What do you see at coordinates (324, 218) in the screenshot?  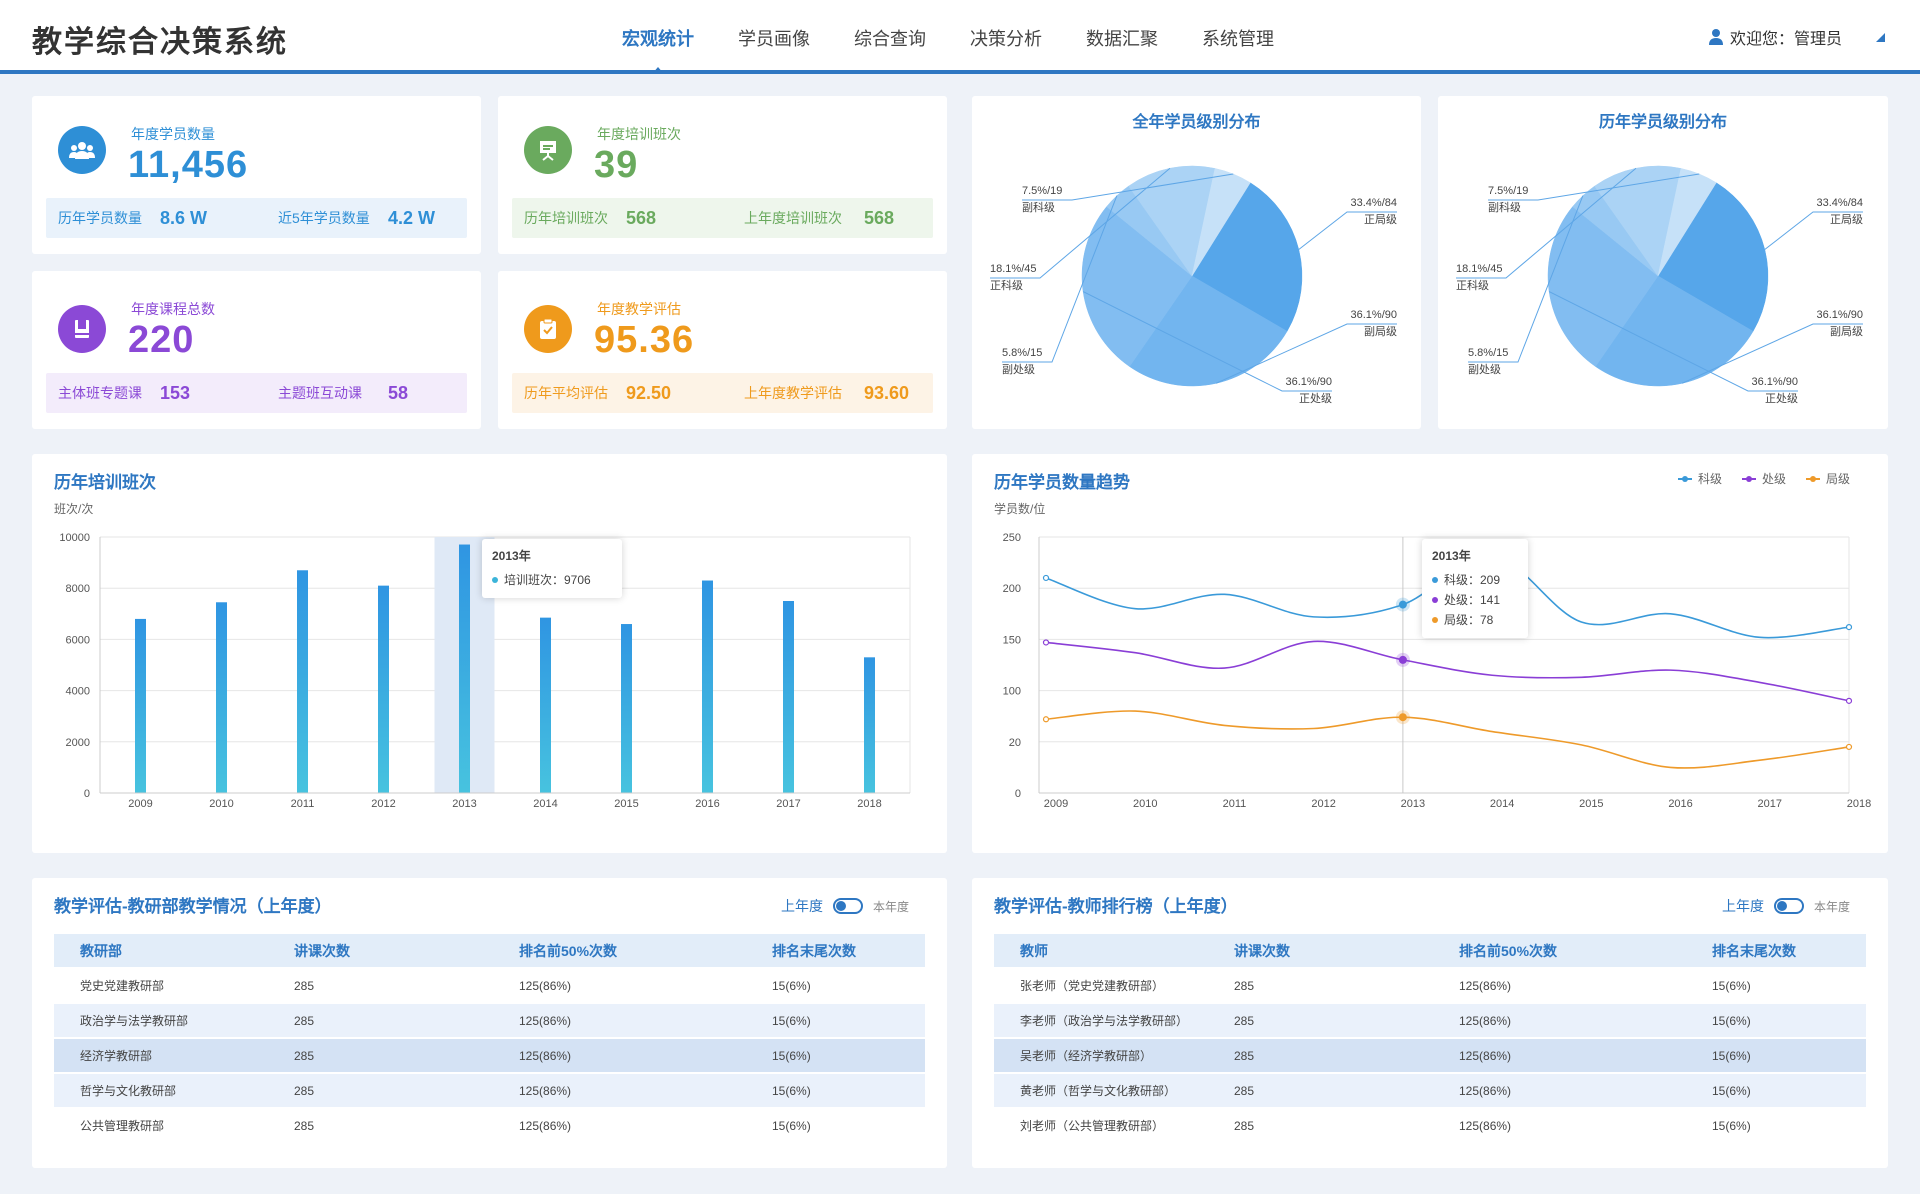 I see `sub-label: 近5年学员数量` at bounding box center [324, 218].